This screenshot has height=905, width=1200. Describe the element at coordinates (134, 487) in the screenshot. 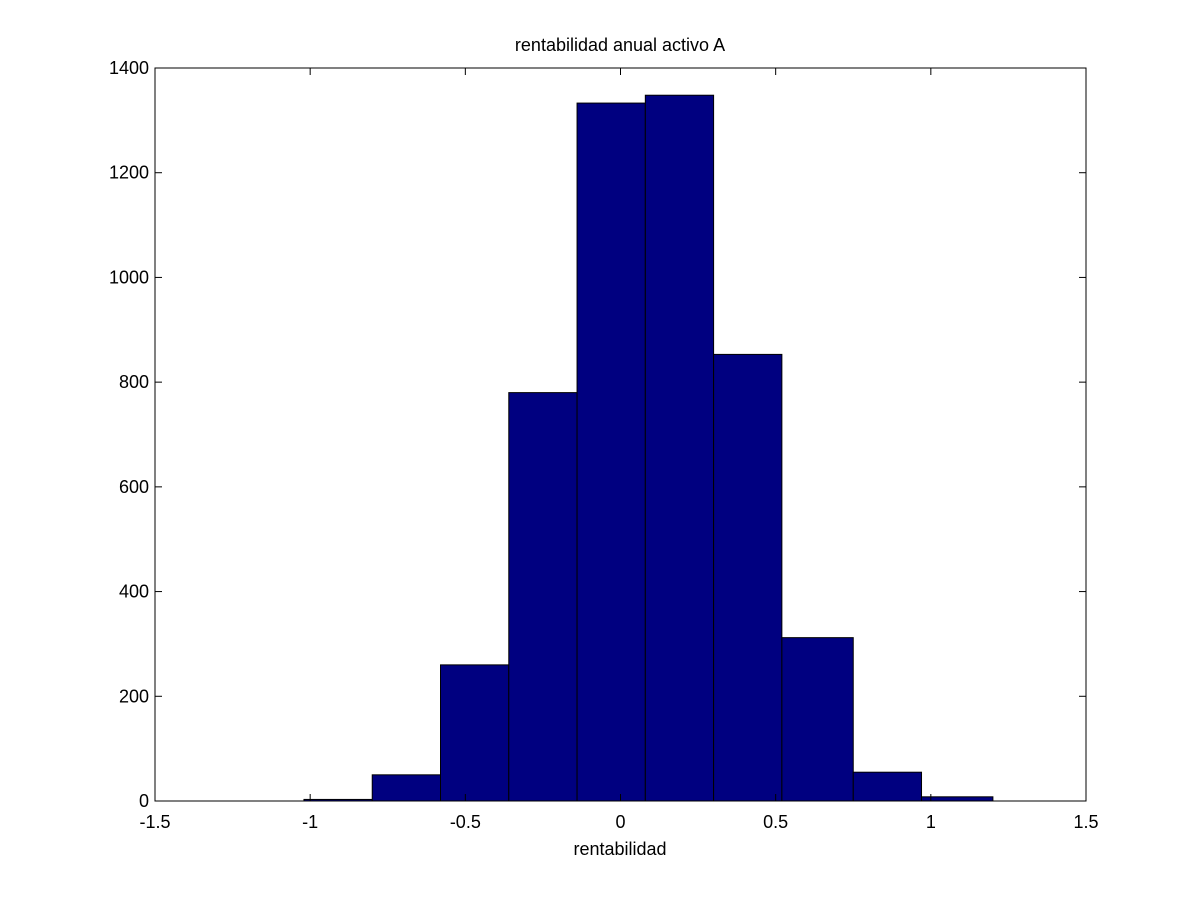

I see `y-tick-label: 600` at that location.